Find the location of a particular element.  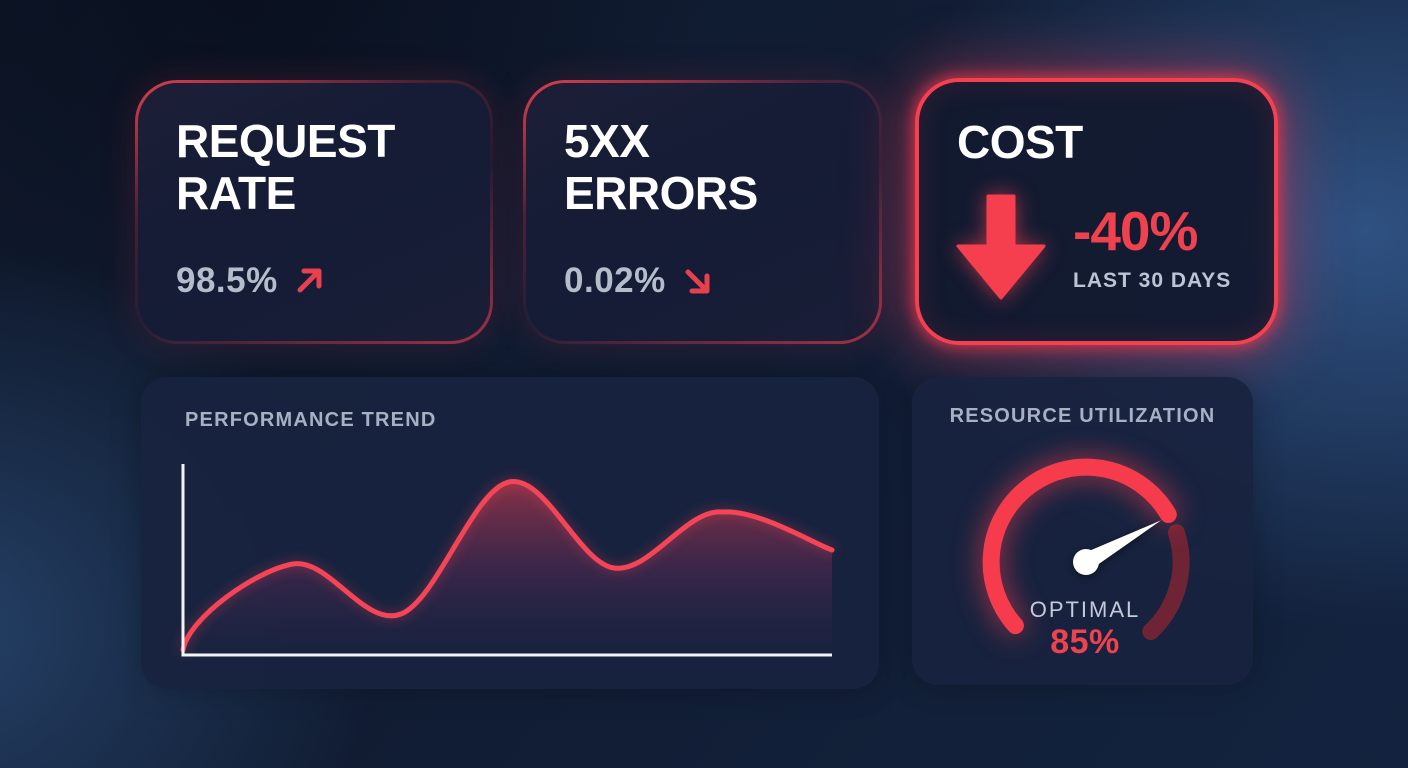

kpi-card-request-rate: REQUEST RATE 98.5% is located at coordinates (314, 212).